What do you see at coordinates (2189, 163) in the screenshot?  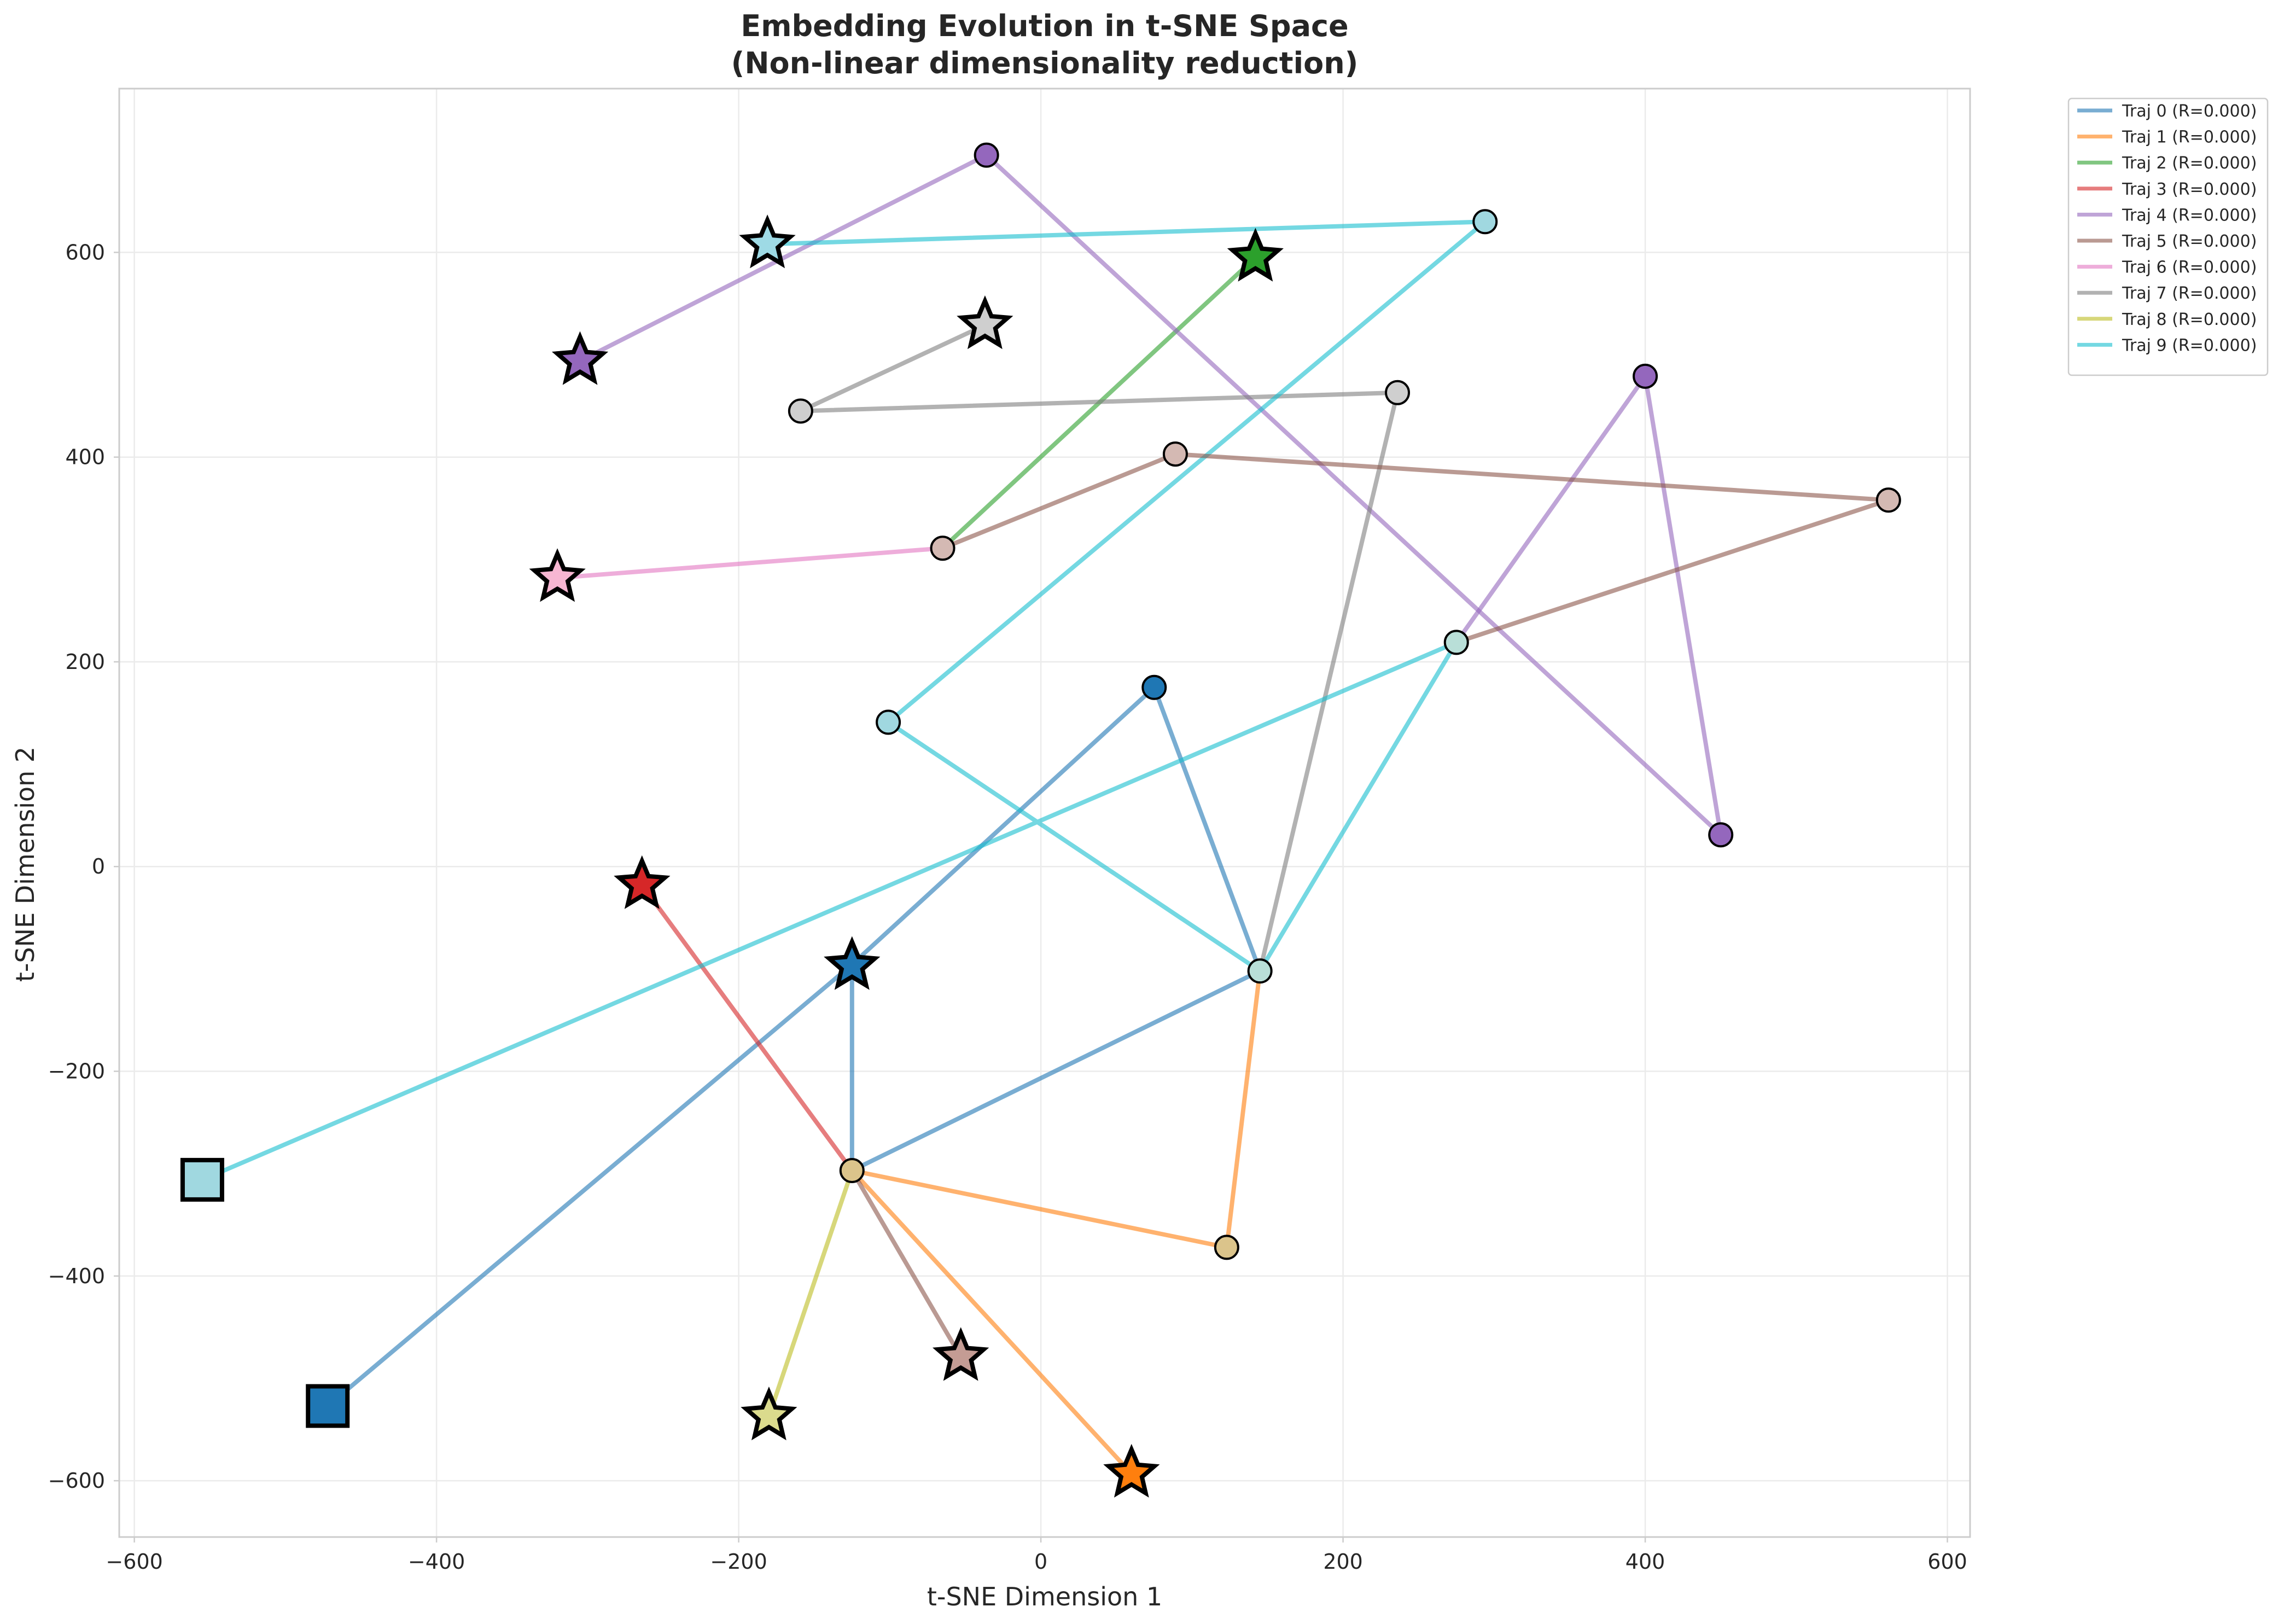 I see `legend-entry-label: Traj 2 (R=0.000)` at bounding box center [2189, 163].